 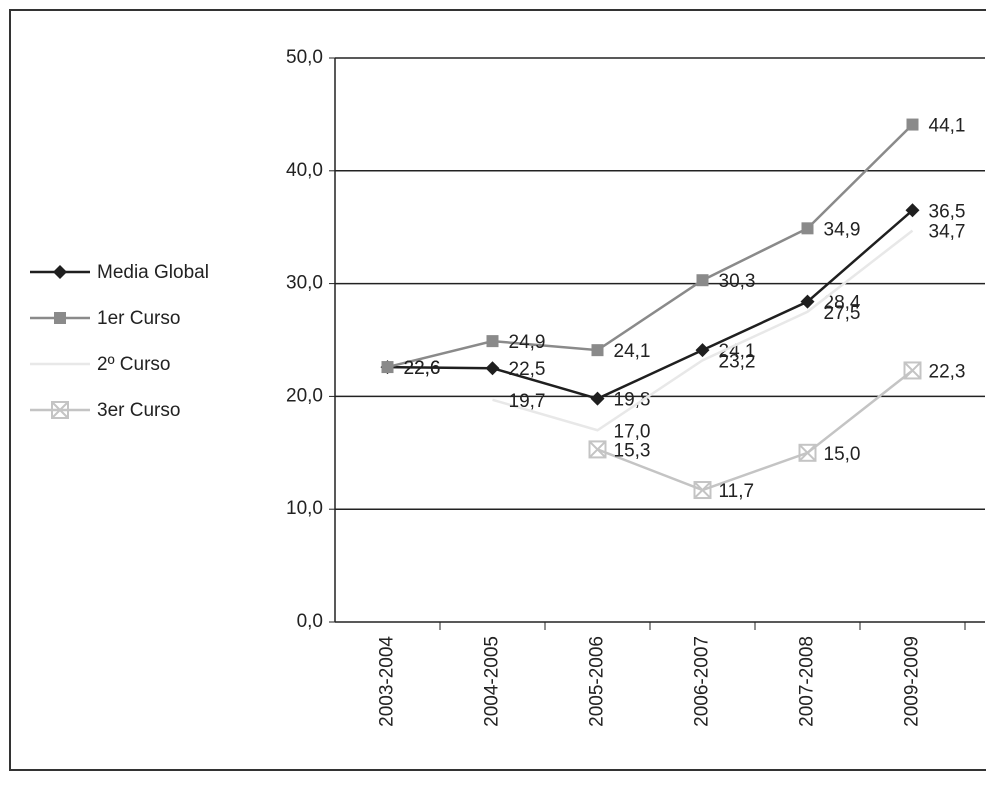 I want to click on data-label: 28,4, so click(x=842, y=303).